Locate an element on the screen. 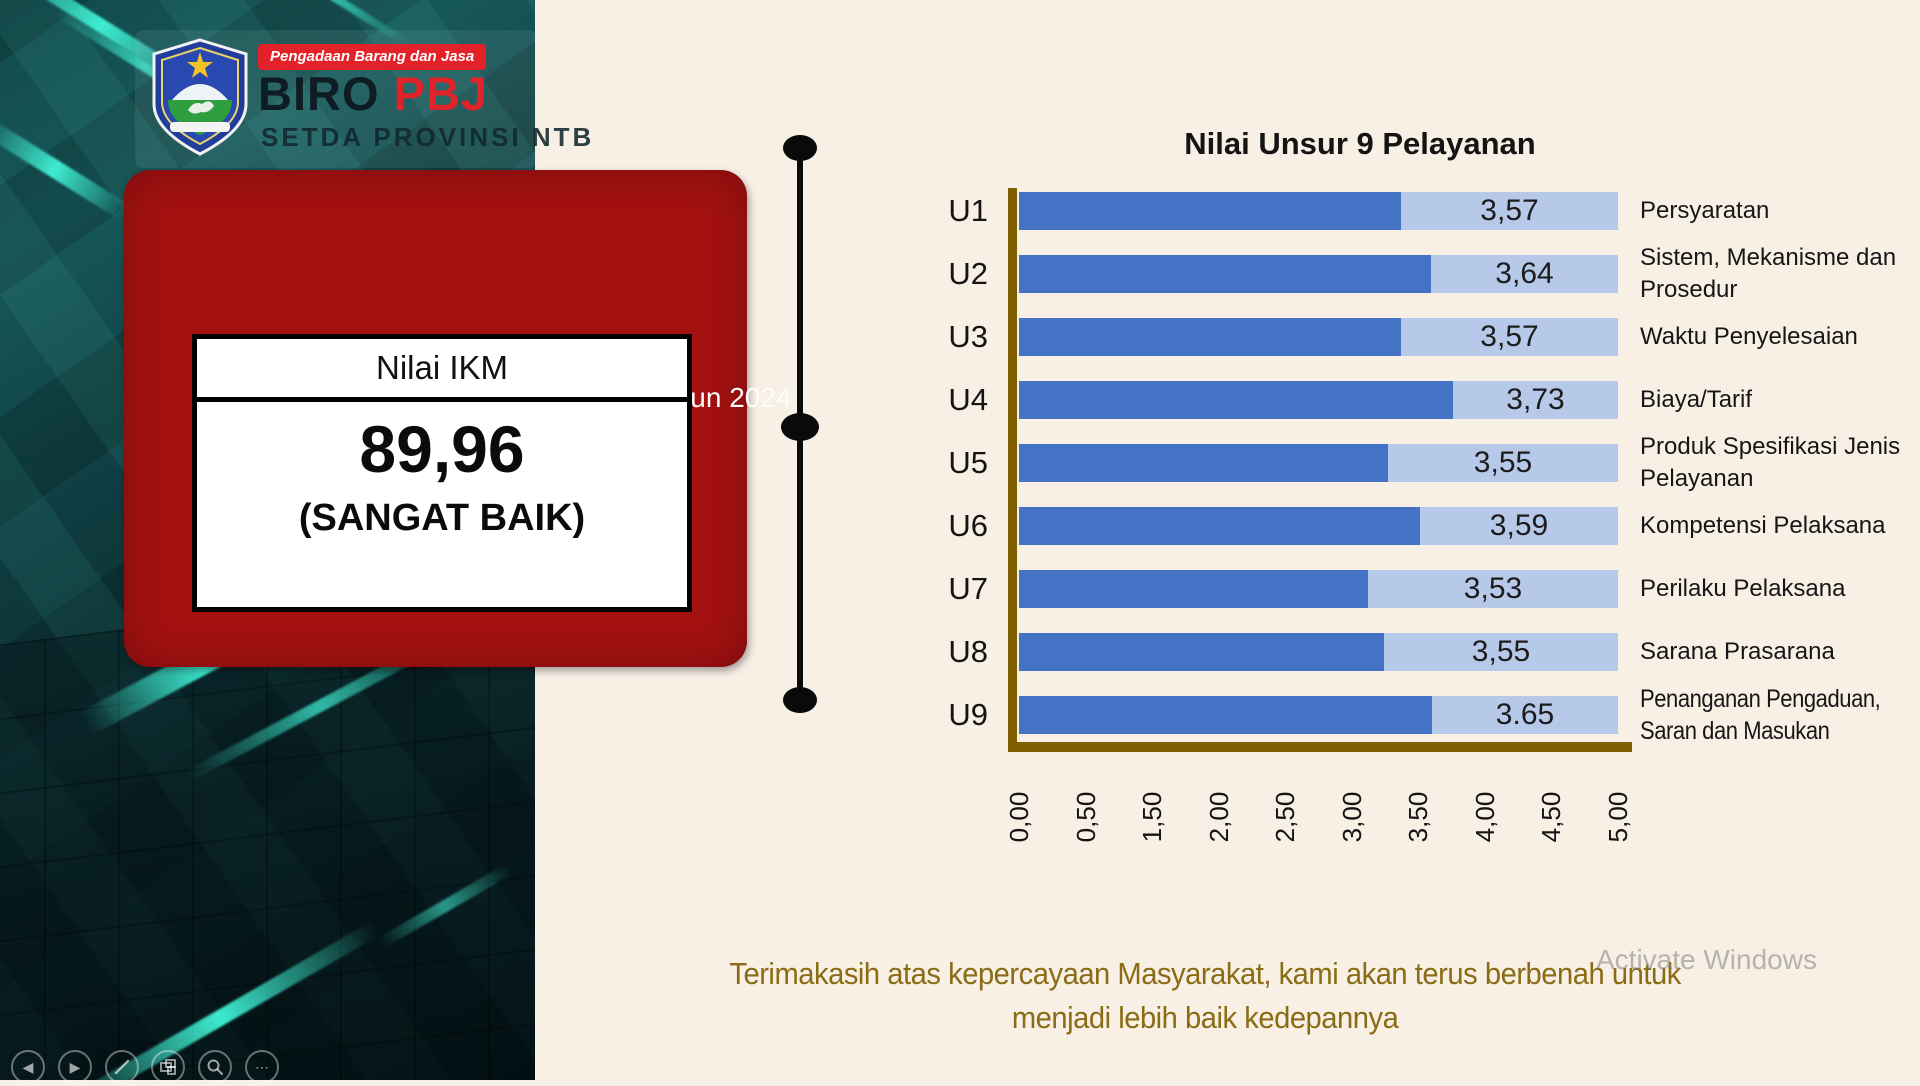 The width and height of the screenshot is (1920, 1086). ntb-crest-icon is located at coordinates (200, 97).